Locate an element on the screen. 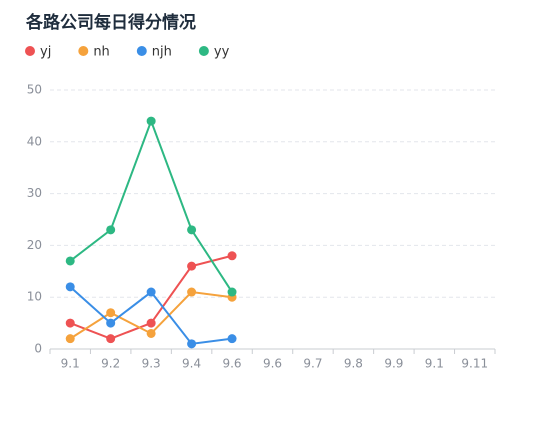  x-tick-label: 9.11 is located at coordinates (474, 364).